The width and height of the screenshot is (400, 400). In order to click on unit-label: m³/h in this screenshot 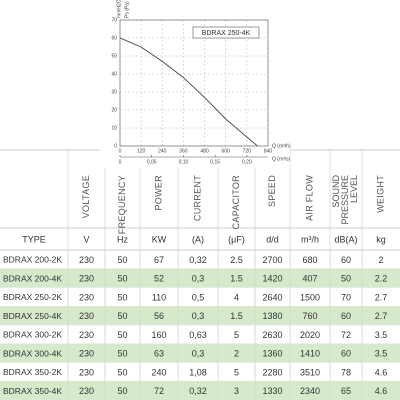, I will do `click(310, 239)`.